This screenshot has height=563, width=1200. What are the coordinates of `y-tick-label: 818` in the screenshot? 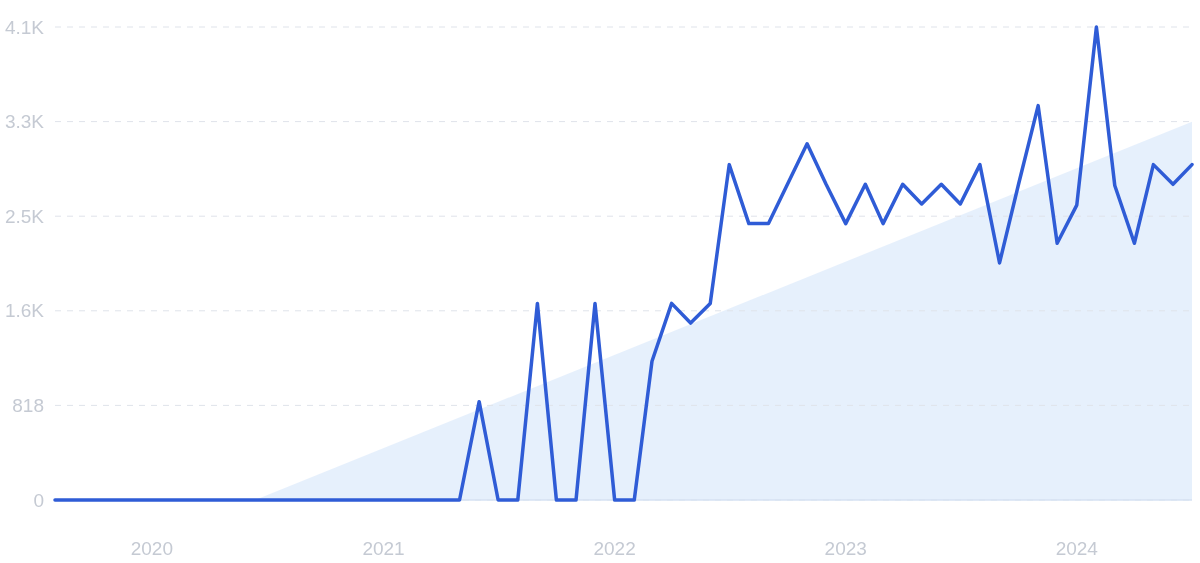 It's located at (28, 406).